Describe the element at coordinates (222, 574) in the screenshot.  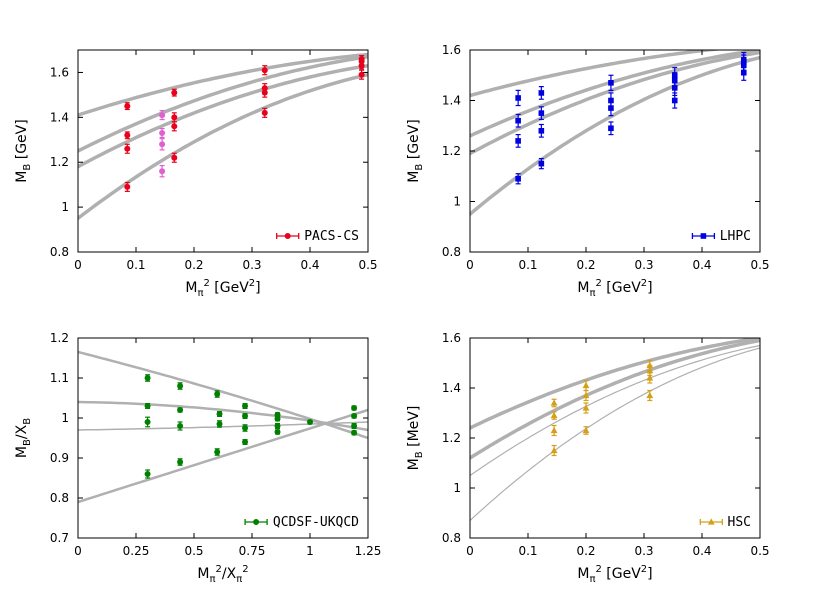
I see `x-axis-label: Mπ2/Xπ2` at that location.